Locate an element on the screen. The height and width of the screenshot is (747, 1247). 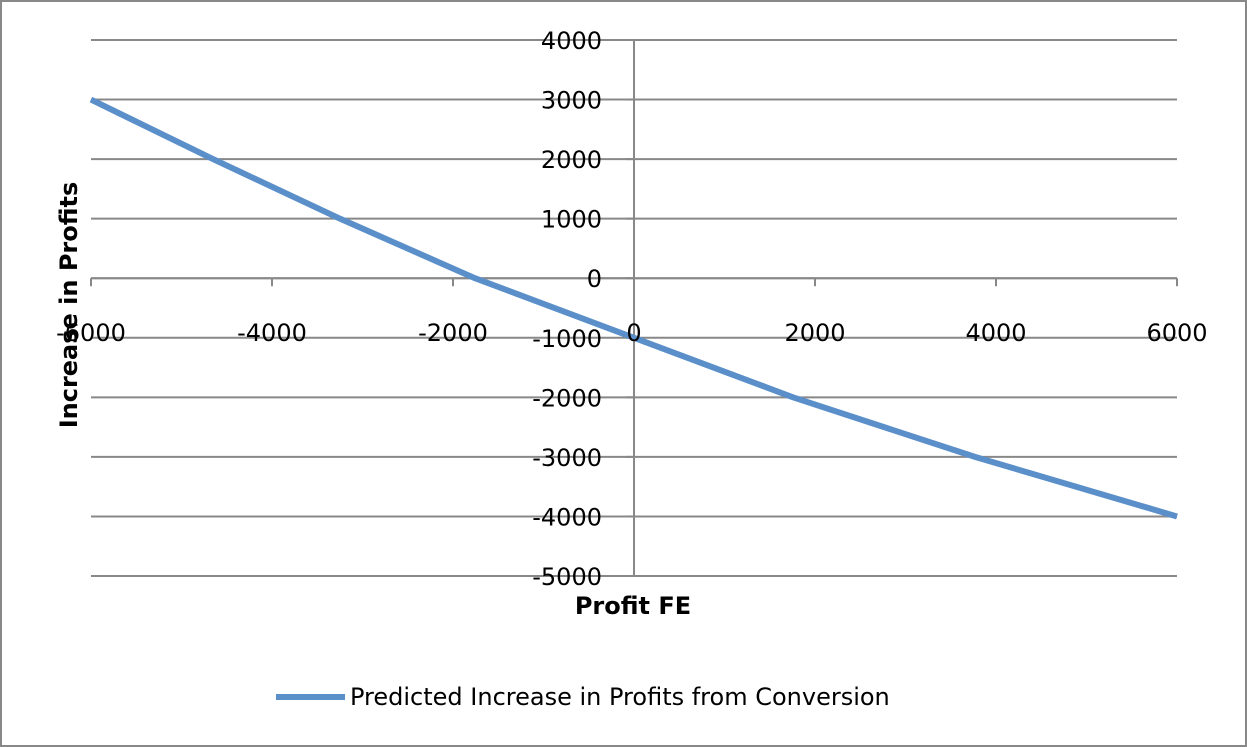
y-tick-label: -2000 is located at coordinates (567, 398).